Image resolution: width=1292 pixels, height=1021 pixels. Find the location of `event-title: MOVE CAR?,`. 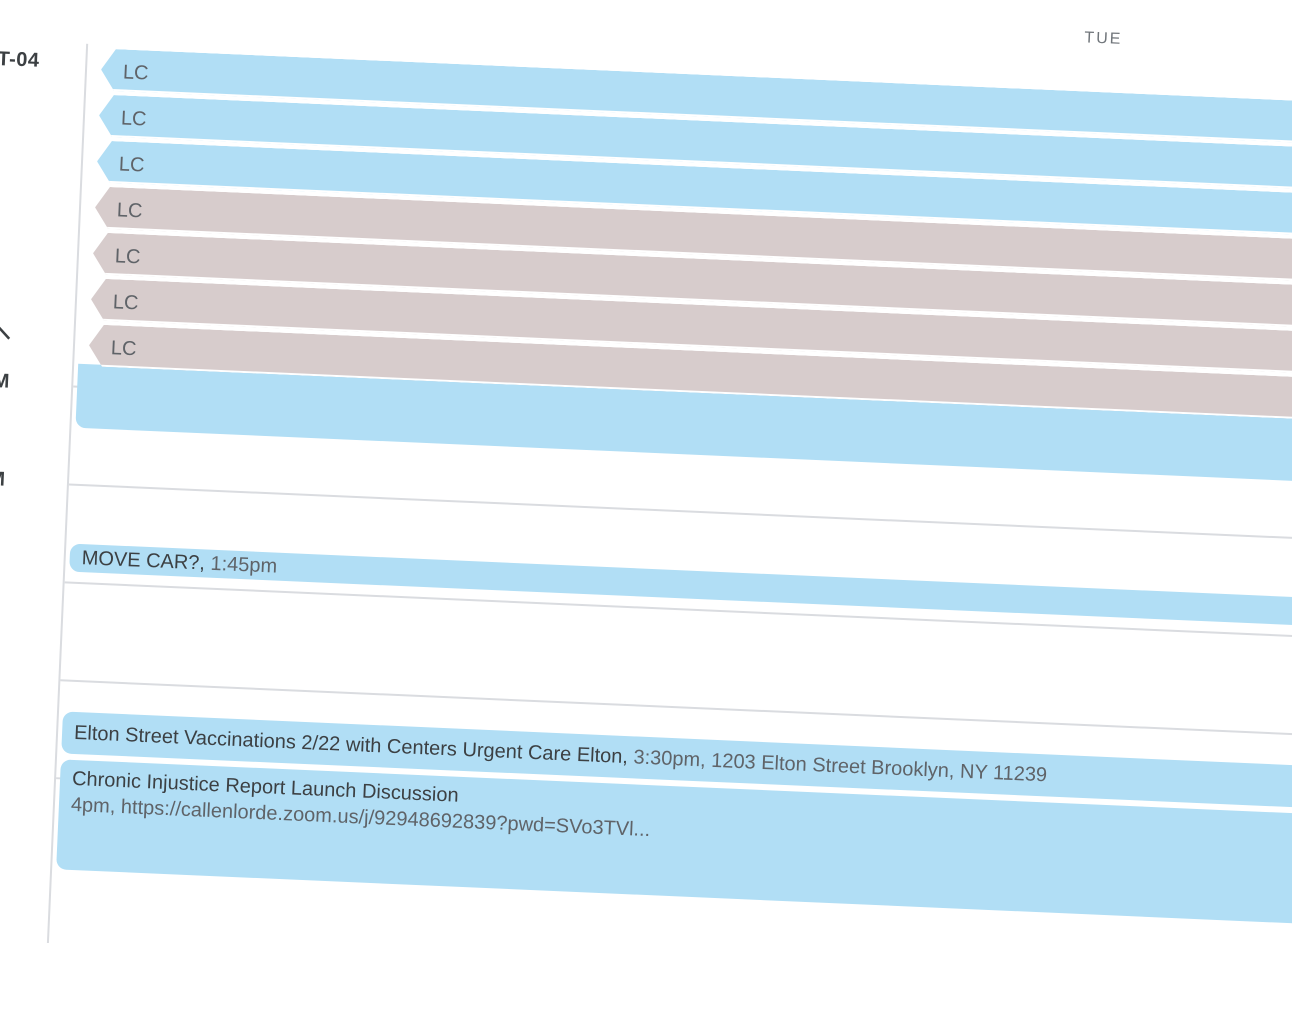

event-title: MOVE CAR?, is located at coordinates (143, 561).